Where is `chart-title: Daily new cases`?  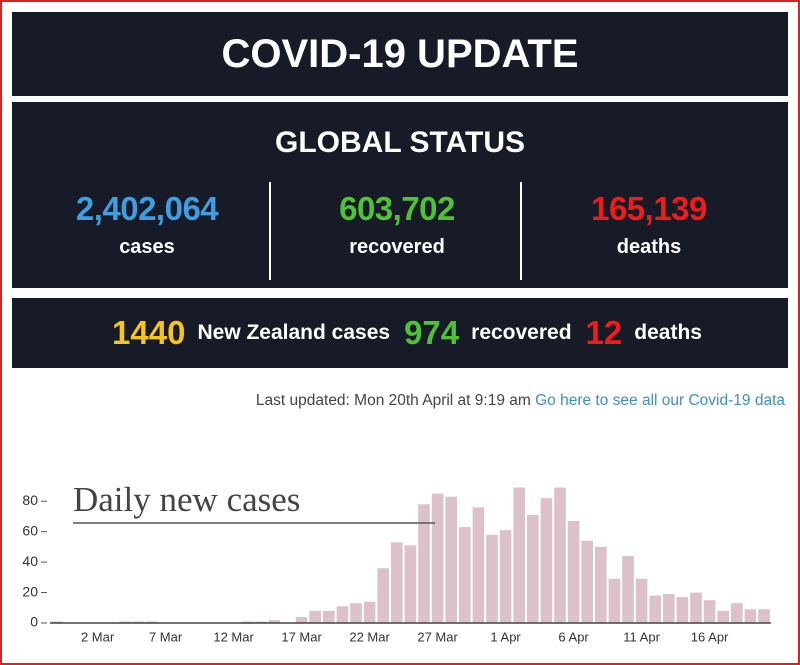
chart-title: Daily new cases is located at coordinates (186, 499).